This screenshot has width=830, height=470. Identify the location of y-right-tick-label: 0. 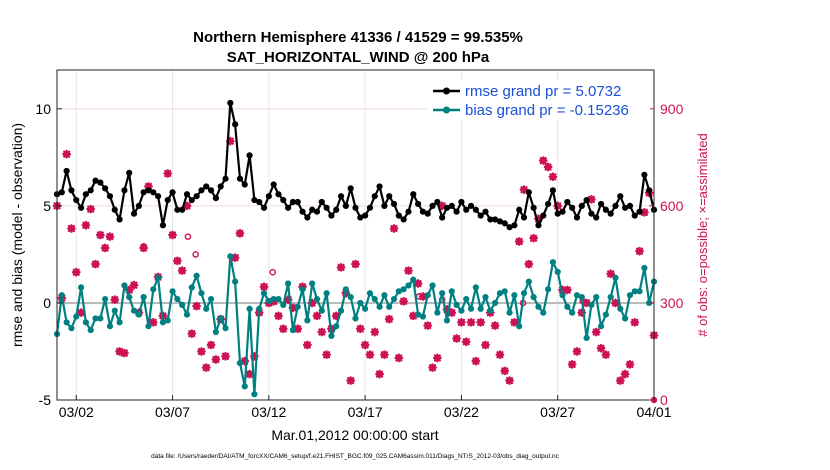
(664, 400).